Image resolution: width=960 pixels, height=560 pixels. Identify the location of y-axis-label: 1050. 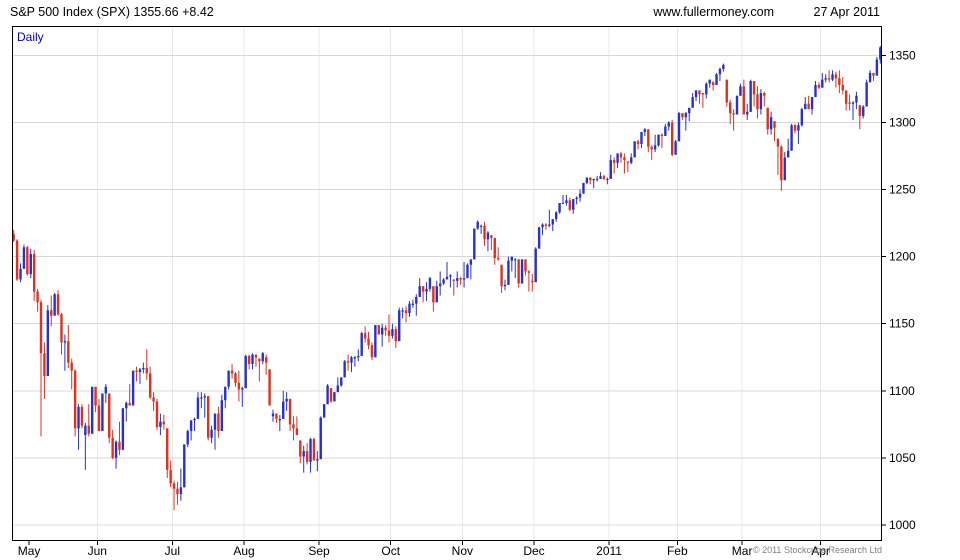
(902, 458).